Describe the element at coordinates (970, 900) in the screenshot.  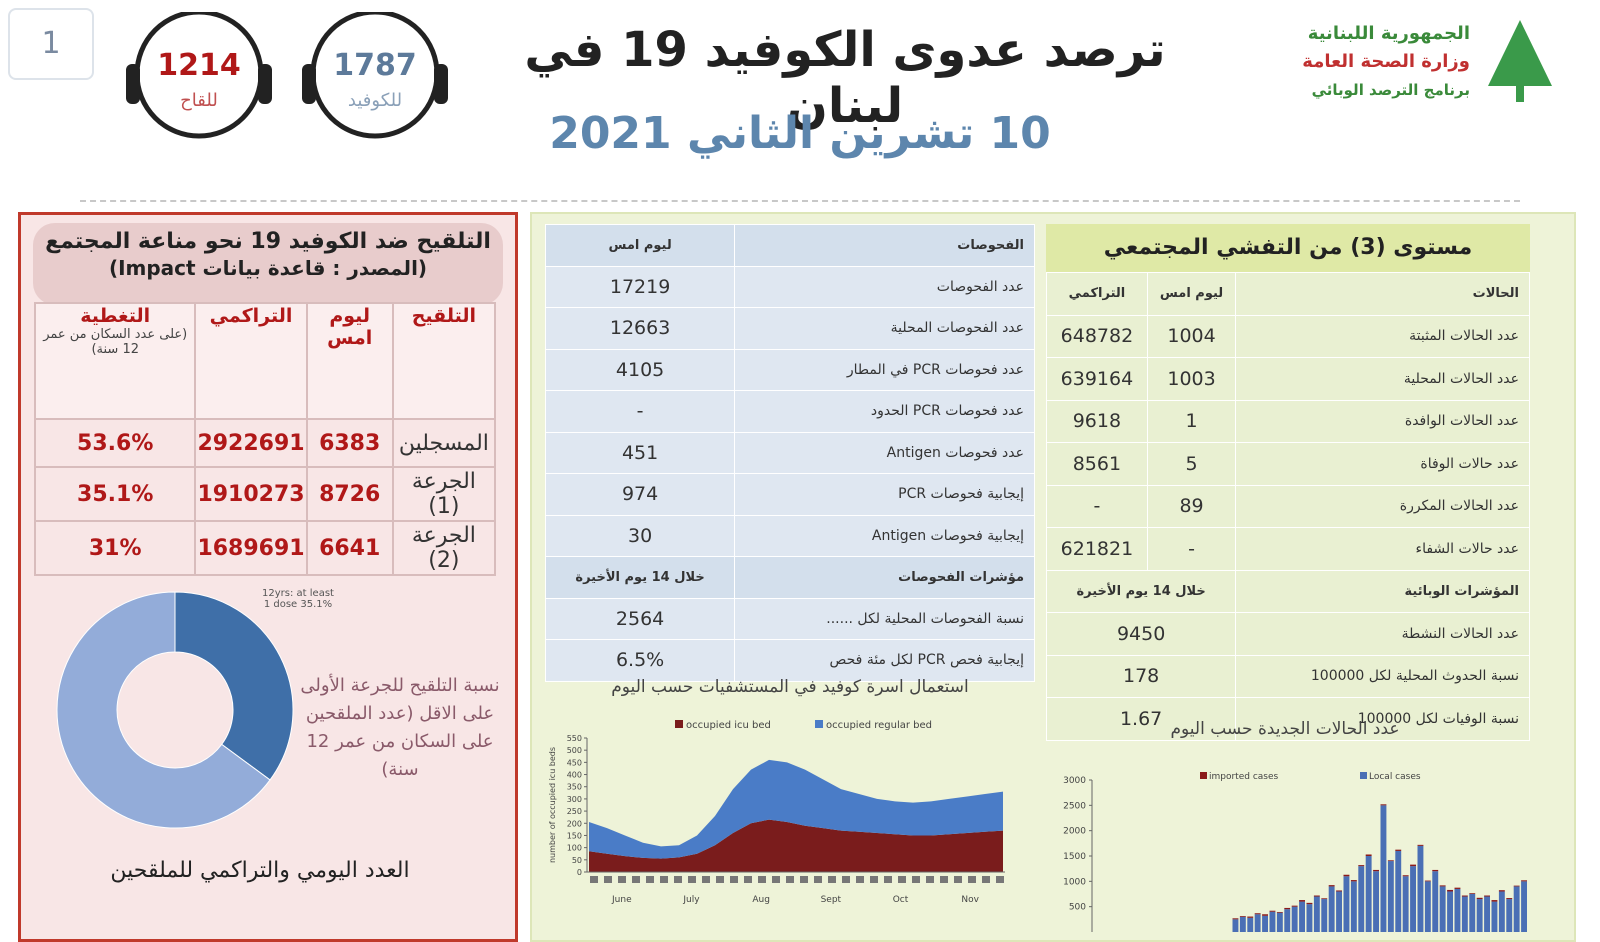
I see `month-label: Nov` at that location.